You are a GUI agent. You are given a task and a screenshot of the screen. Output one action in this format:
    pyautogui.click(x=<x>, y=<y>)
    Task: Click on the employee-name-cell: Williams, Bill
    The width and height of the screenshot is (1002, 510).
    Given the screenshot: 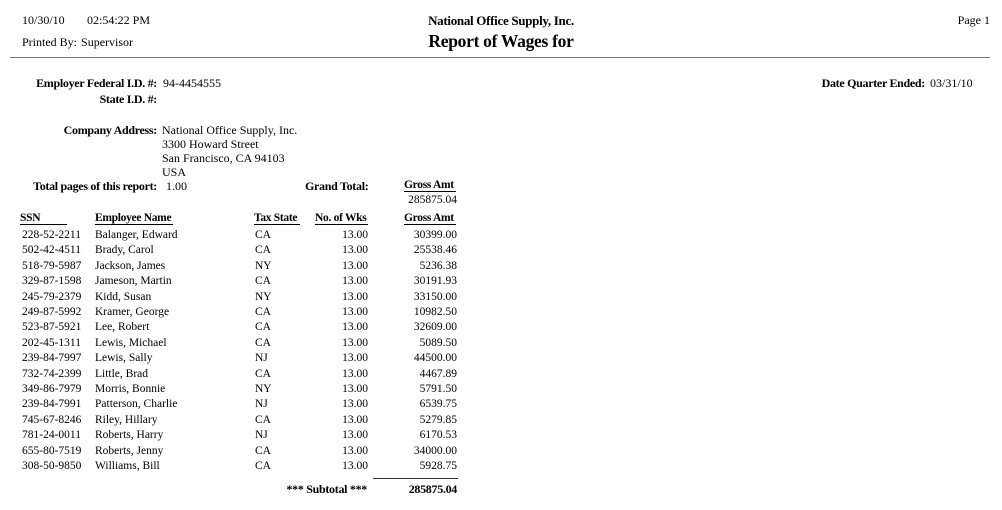 What is the action you would take?
    pyautogui.click(x=127, y=466)
    